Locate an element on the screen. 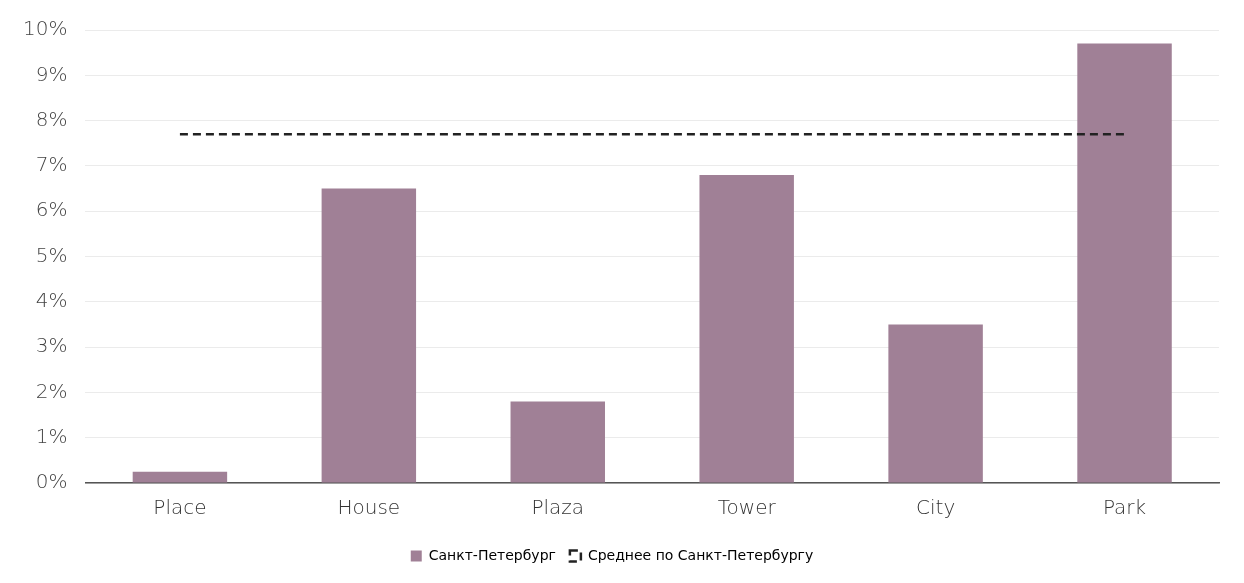  y-tick-label: 3% is located at coordinates (51, 345).